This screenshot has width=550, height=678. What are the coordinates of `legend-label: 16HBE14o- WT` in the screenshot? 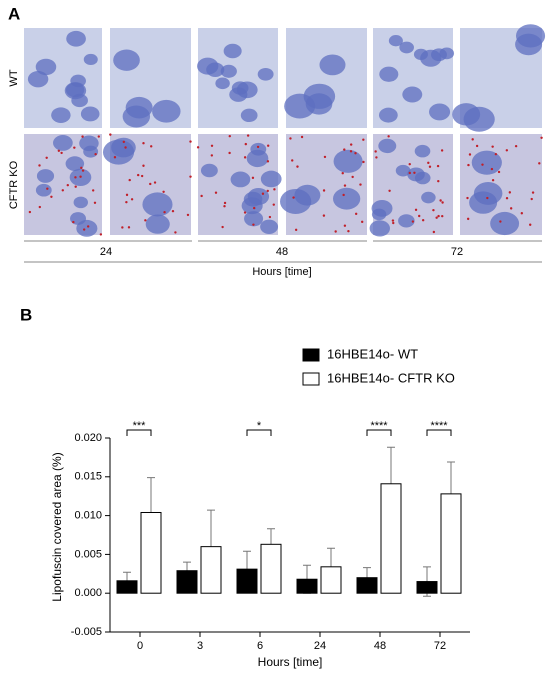 It's located at (372, 353).